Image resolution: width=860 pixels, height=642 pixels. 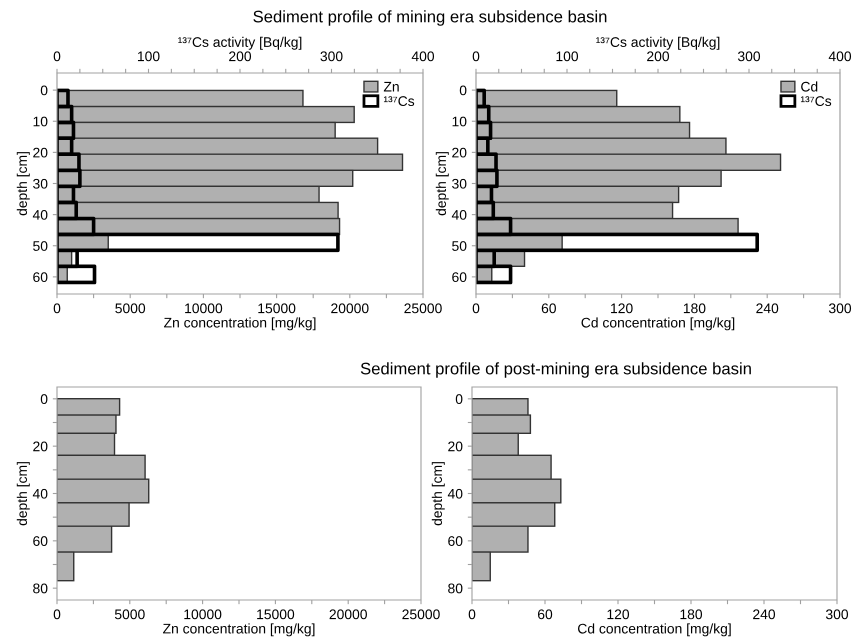 What do you see at coordinates (429, 18) in the screenshot?
I see `chart-title: Sediment profile of mining era subsidence basin` at bounding box center [429, 18].